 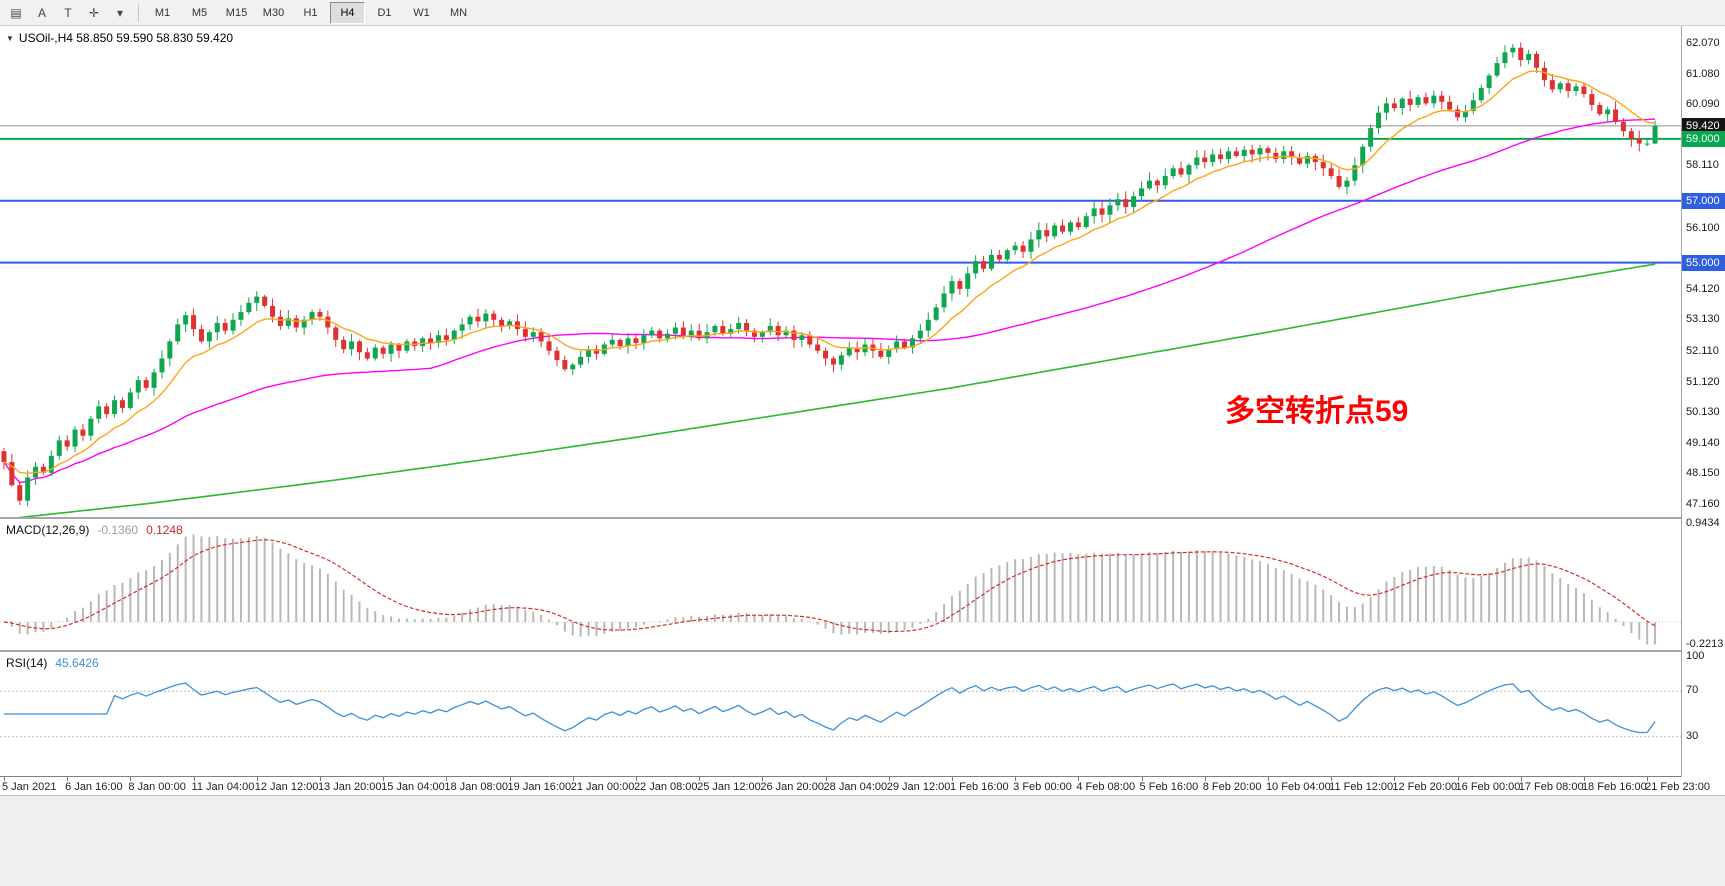 I want to click on rsi-pane: RSI(14) 45.6426, so click(x=840, y=714).